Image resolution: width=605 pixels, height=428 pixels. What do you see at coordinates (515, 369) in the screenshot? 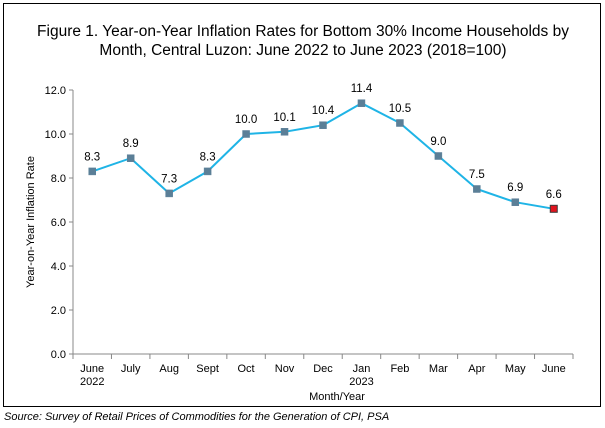
I see `x-tick-label: May` at bounding box center [515, 369].